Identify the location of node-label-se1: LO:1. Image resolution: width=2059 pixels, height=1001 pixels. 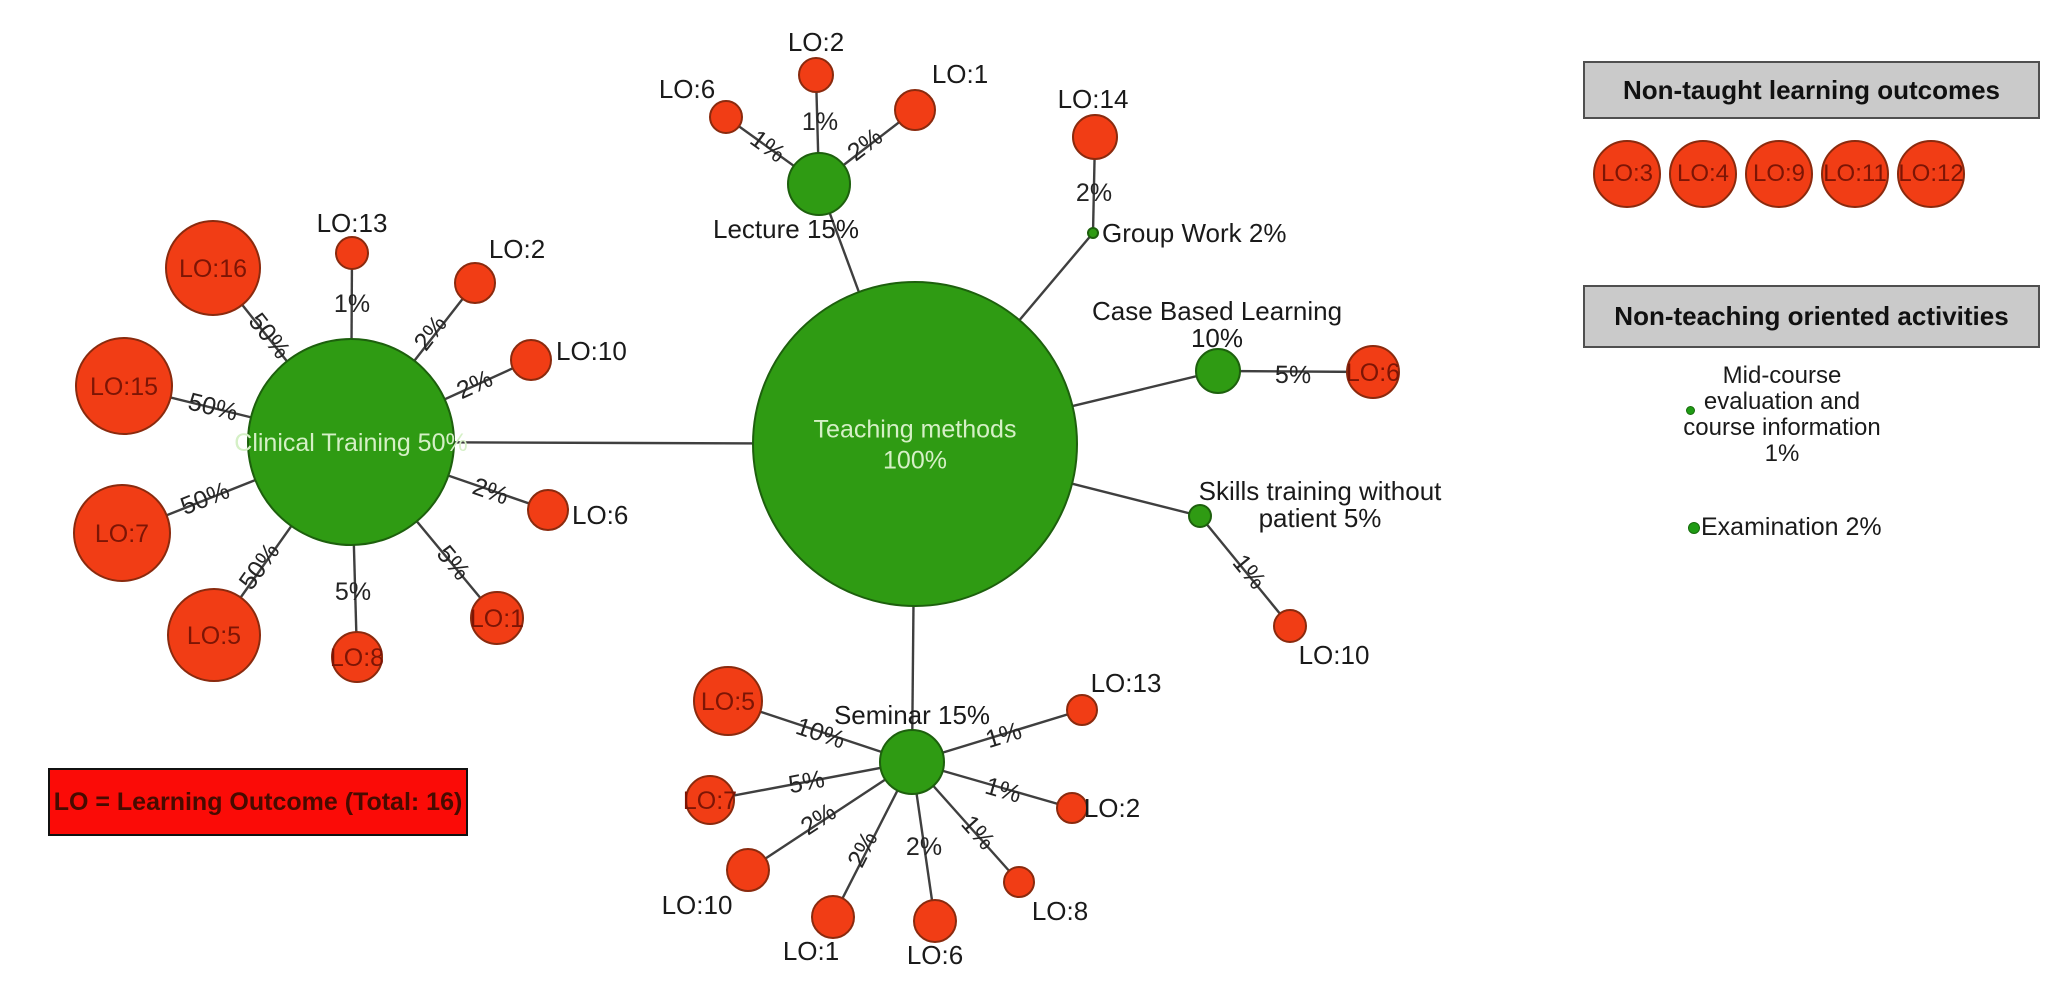
(811, 951).